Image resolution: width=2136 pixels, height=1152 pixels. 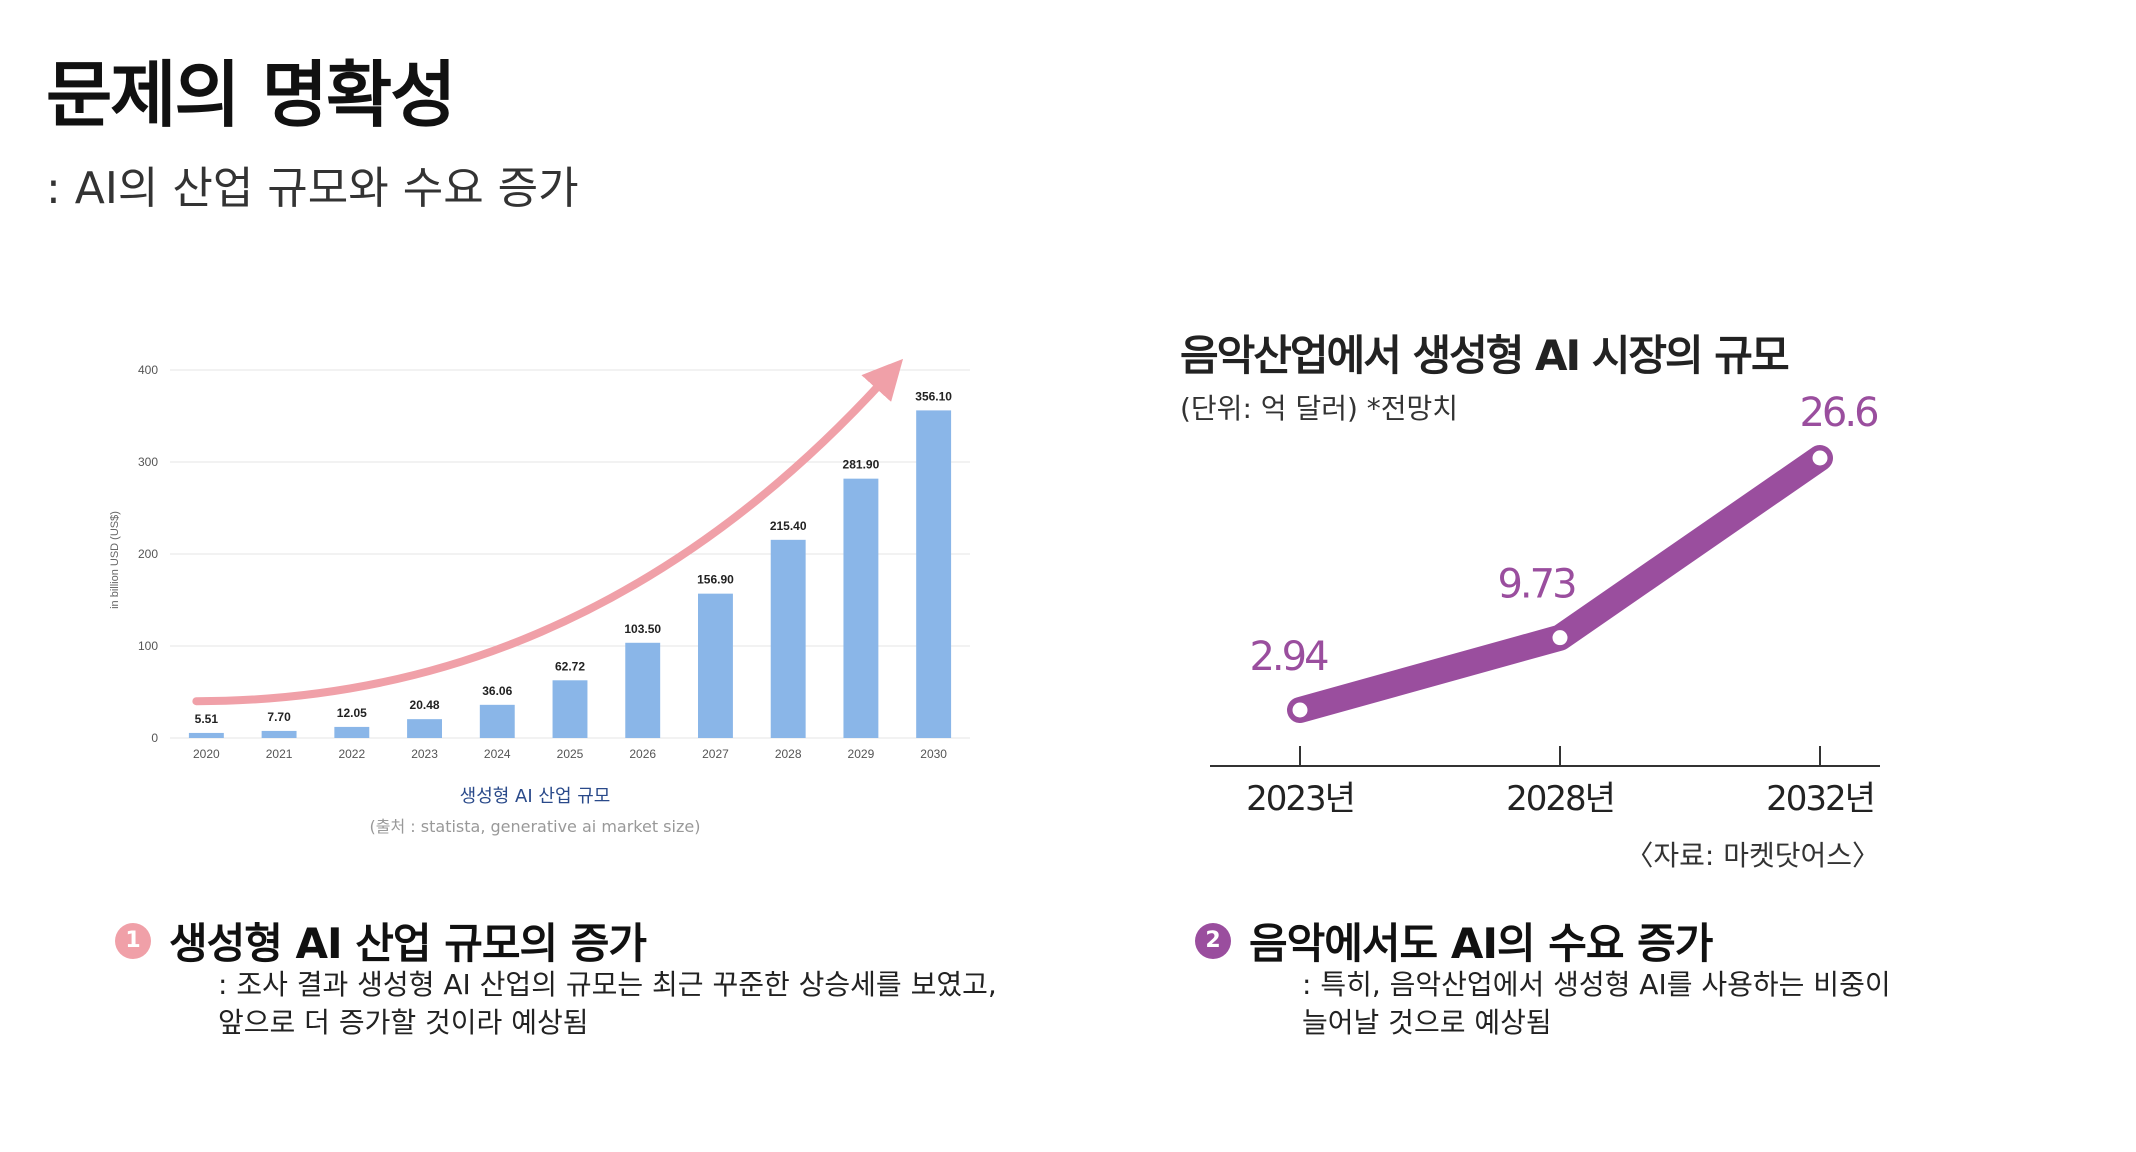 I want to click on data-value-label: 2.94, so click(x=1288, y=657).